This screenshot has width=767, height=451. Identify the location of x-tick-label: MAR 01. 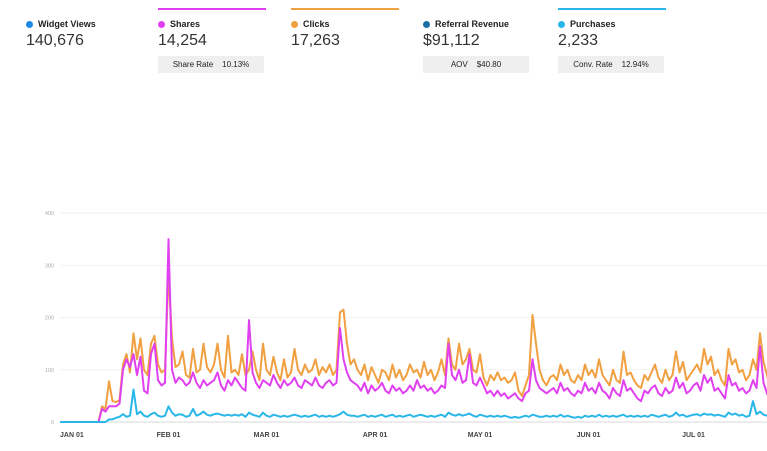
(267, 435).